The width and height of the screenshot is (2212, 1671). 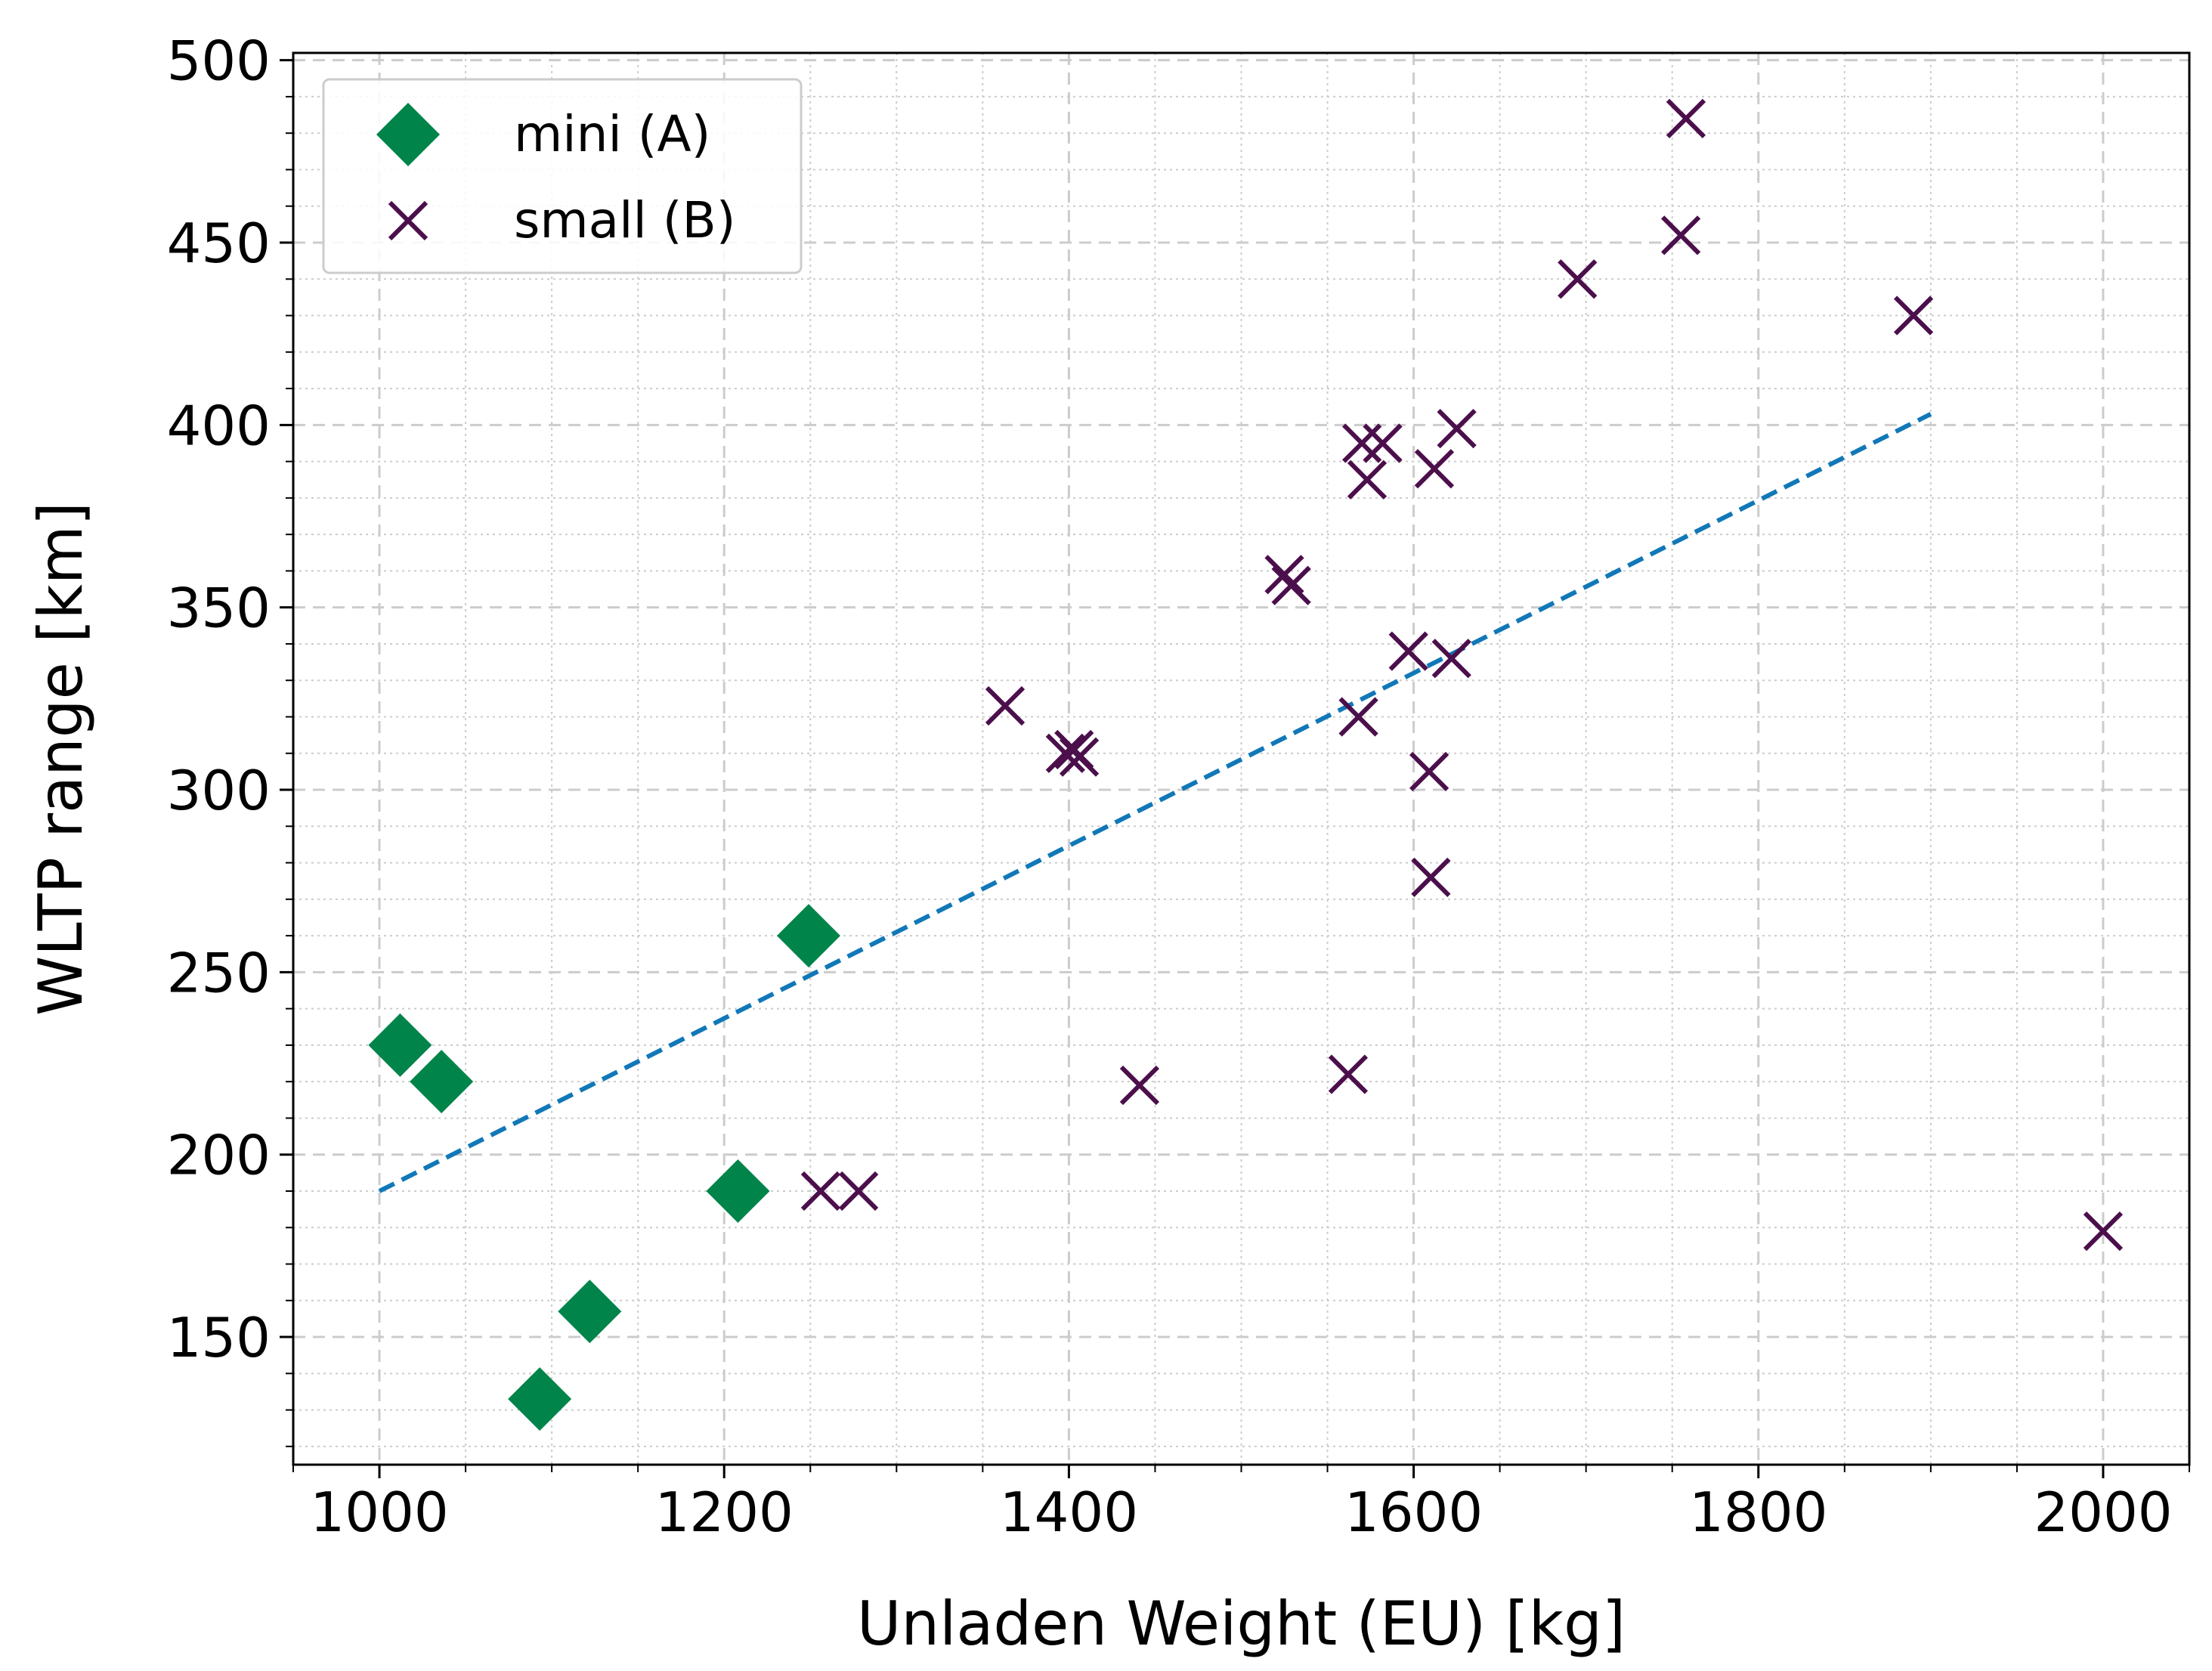 What do you see at coordinates (1758, 1513) in the screenshot?
I see `x-tick-label: 1800` at bounding box center [1758, 1513].